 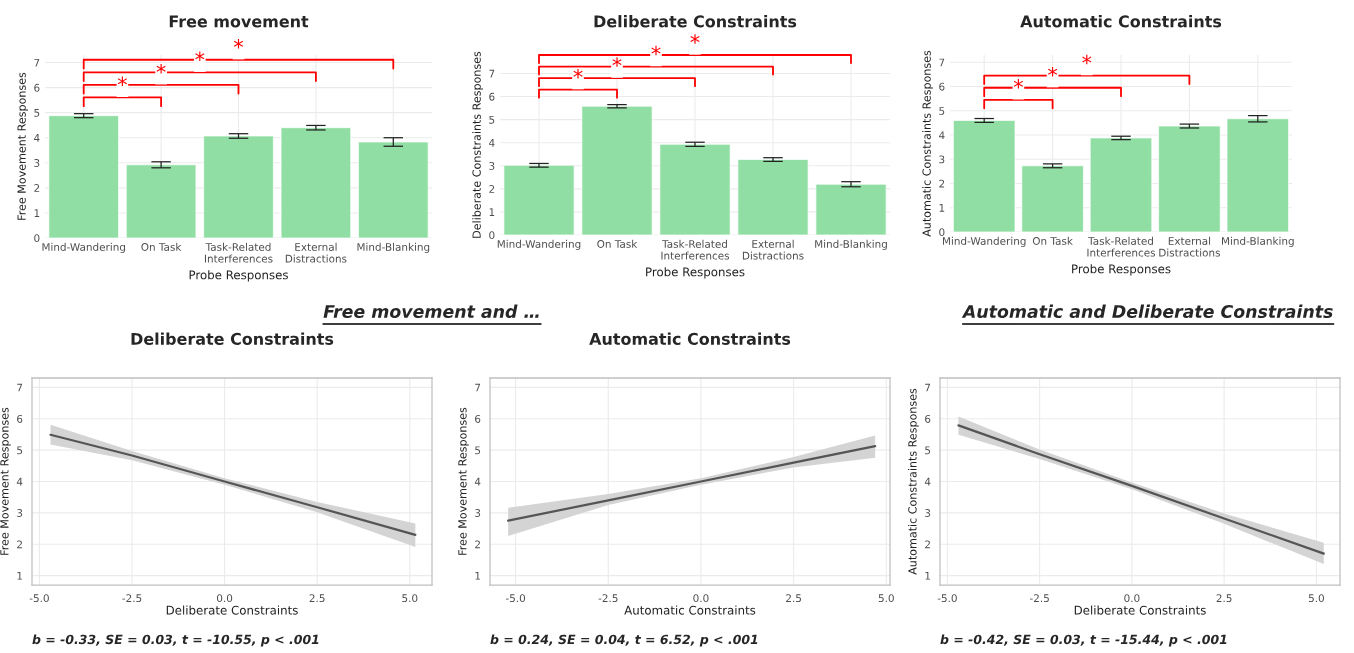 What do you see at coordinates (175, 640) in the screenshot?
I see `text: b = -0.33, SE = 0.03, t = -10.55, p < .001` at bounding box center [175, 640].